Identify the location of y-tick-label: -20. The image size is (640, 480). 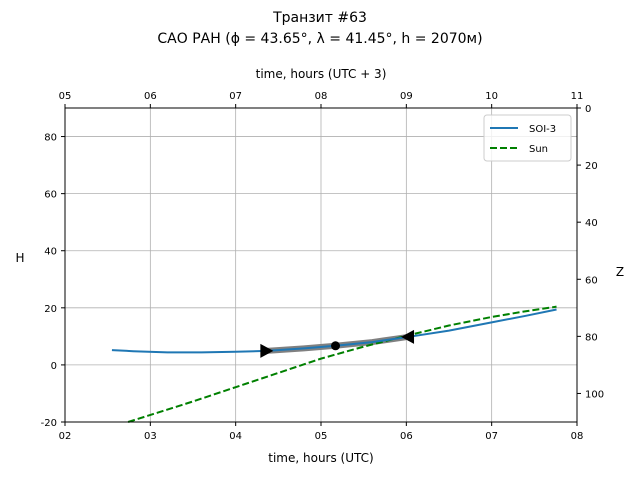
(49, 423).